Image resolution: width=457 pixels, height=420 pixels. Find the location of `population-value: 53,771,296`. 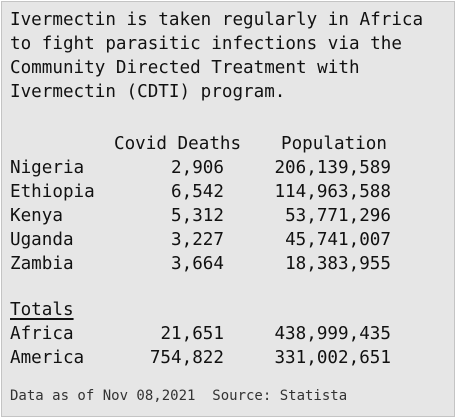

population-value: 53,771,296 is located at coordinates (338, 216).